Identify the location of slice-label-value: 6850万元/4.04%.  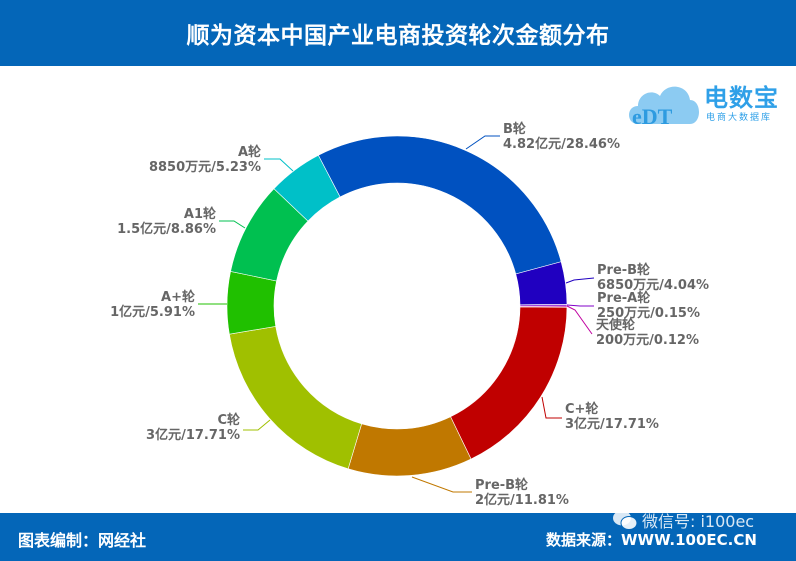
(653, 285).